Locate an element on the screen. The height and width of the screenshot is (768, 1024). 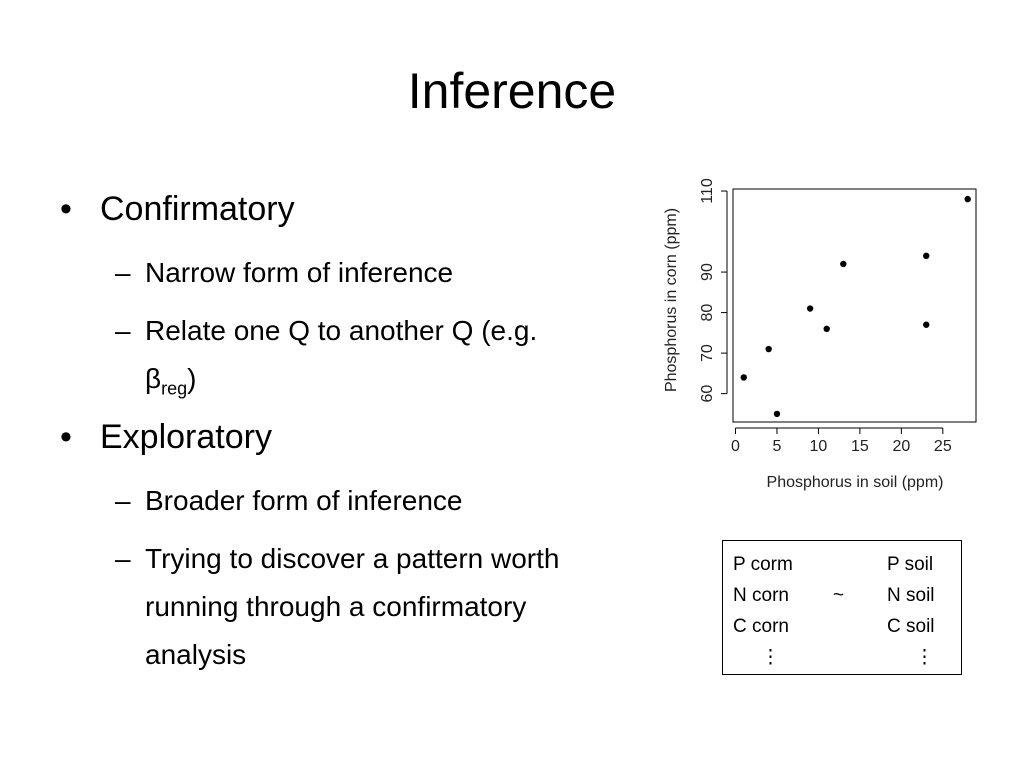
left-column: P corm N corn C corn ⋮ is located at coordinates (763, 611).